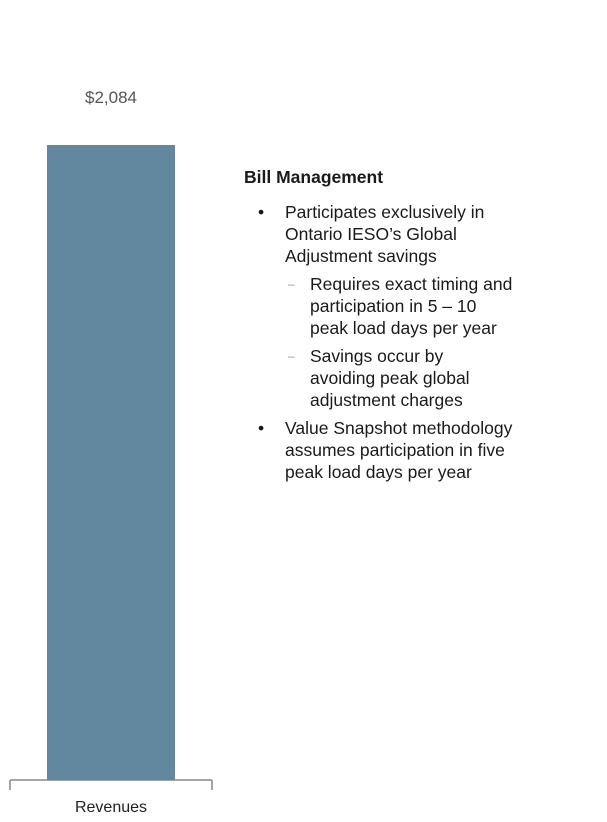  Describe the element at coordinates (393, 306) in the screenshot. I see `sub-bullet-text: participation in 5 – 10` at that location.